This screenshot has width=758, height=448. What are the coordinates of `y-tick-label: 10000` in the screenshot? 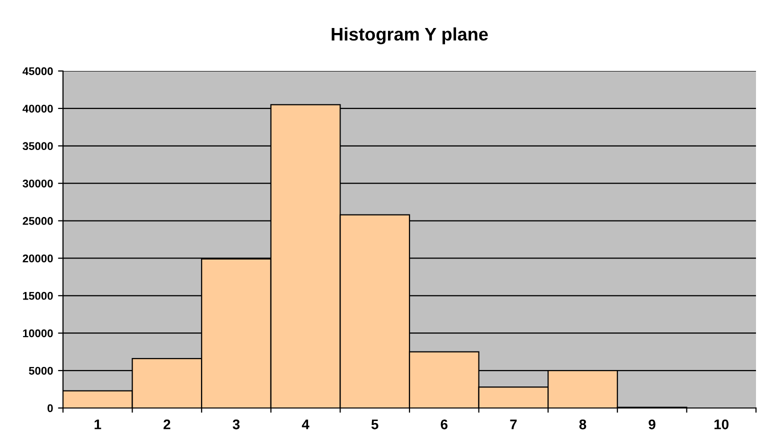 It's located at (38, 333).